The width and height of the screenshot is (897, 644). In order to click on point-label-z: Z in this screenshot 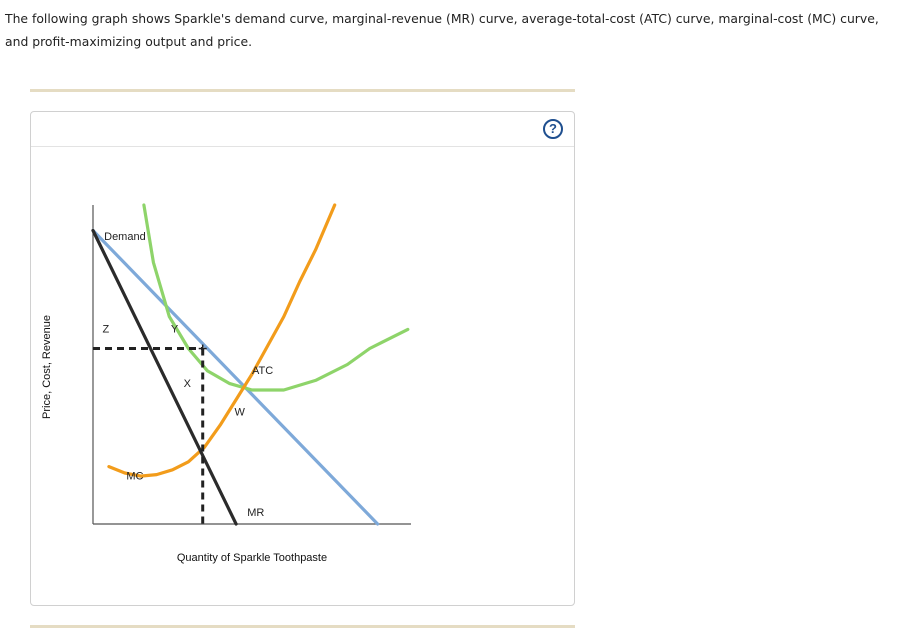, I will do `click(106, 330)`.